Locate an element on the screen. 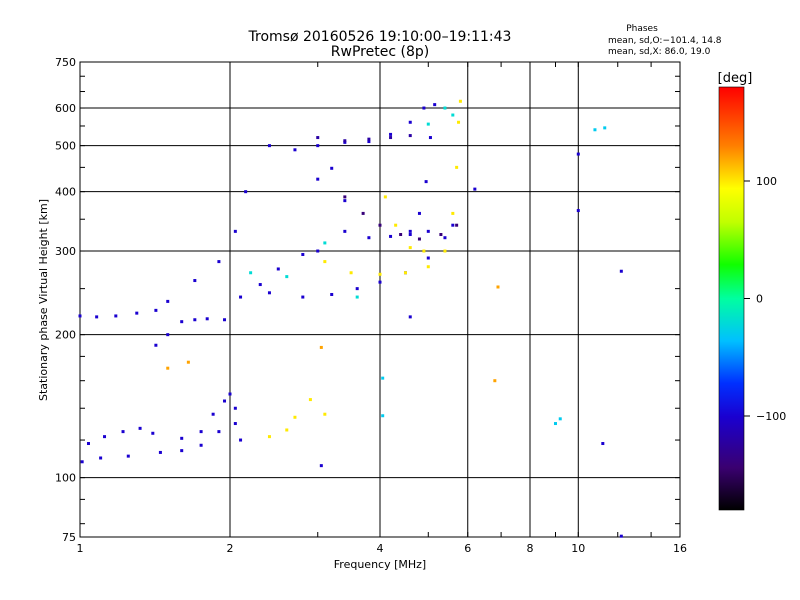  x-tick-label: 8 is located at coordinates (530, 548).